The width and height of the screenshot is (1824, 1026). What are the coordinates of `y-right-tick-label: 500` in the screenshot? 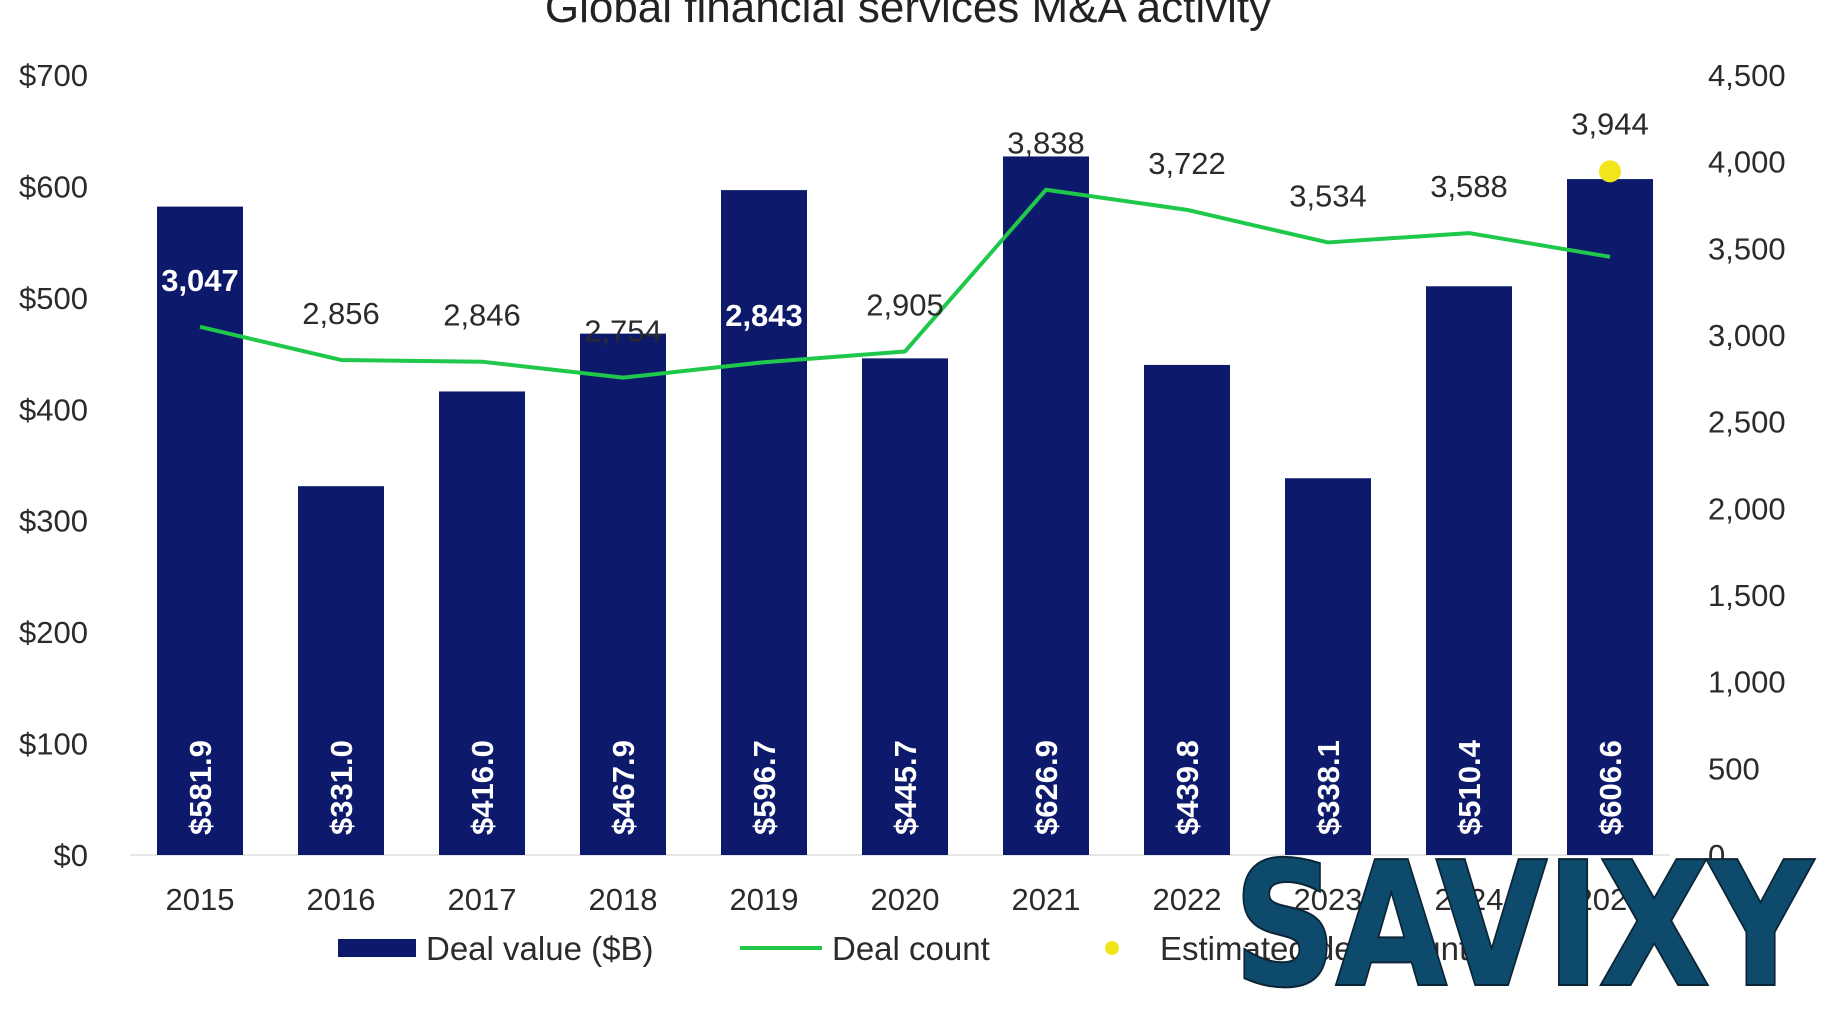 It's located at (1734, 768).